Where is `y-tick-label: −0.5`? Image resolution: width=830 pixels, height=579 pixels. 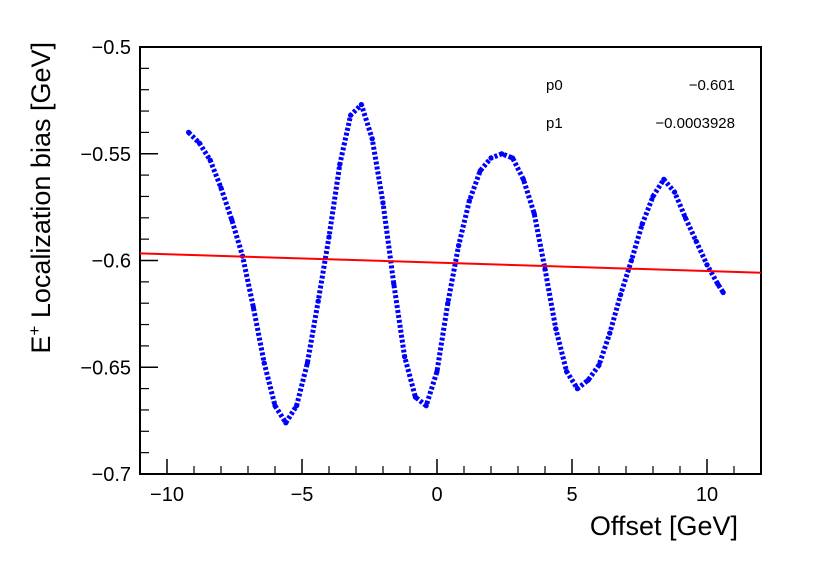
y-tick-label: −0.5 is located at coordinates (111, 48).